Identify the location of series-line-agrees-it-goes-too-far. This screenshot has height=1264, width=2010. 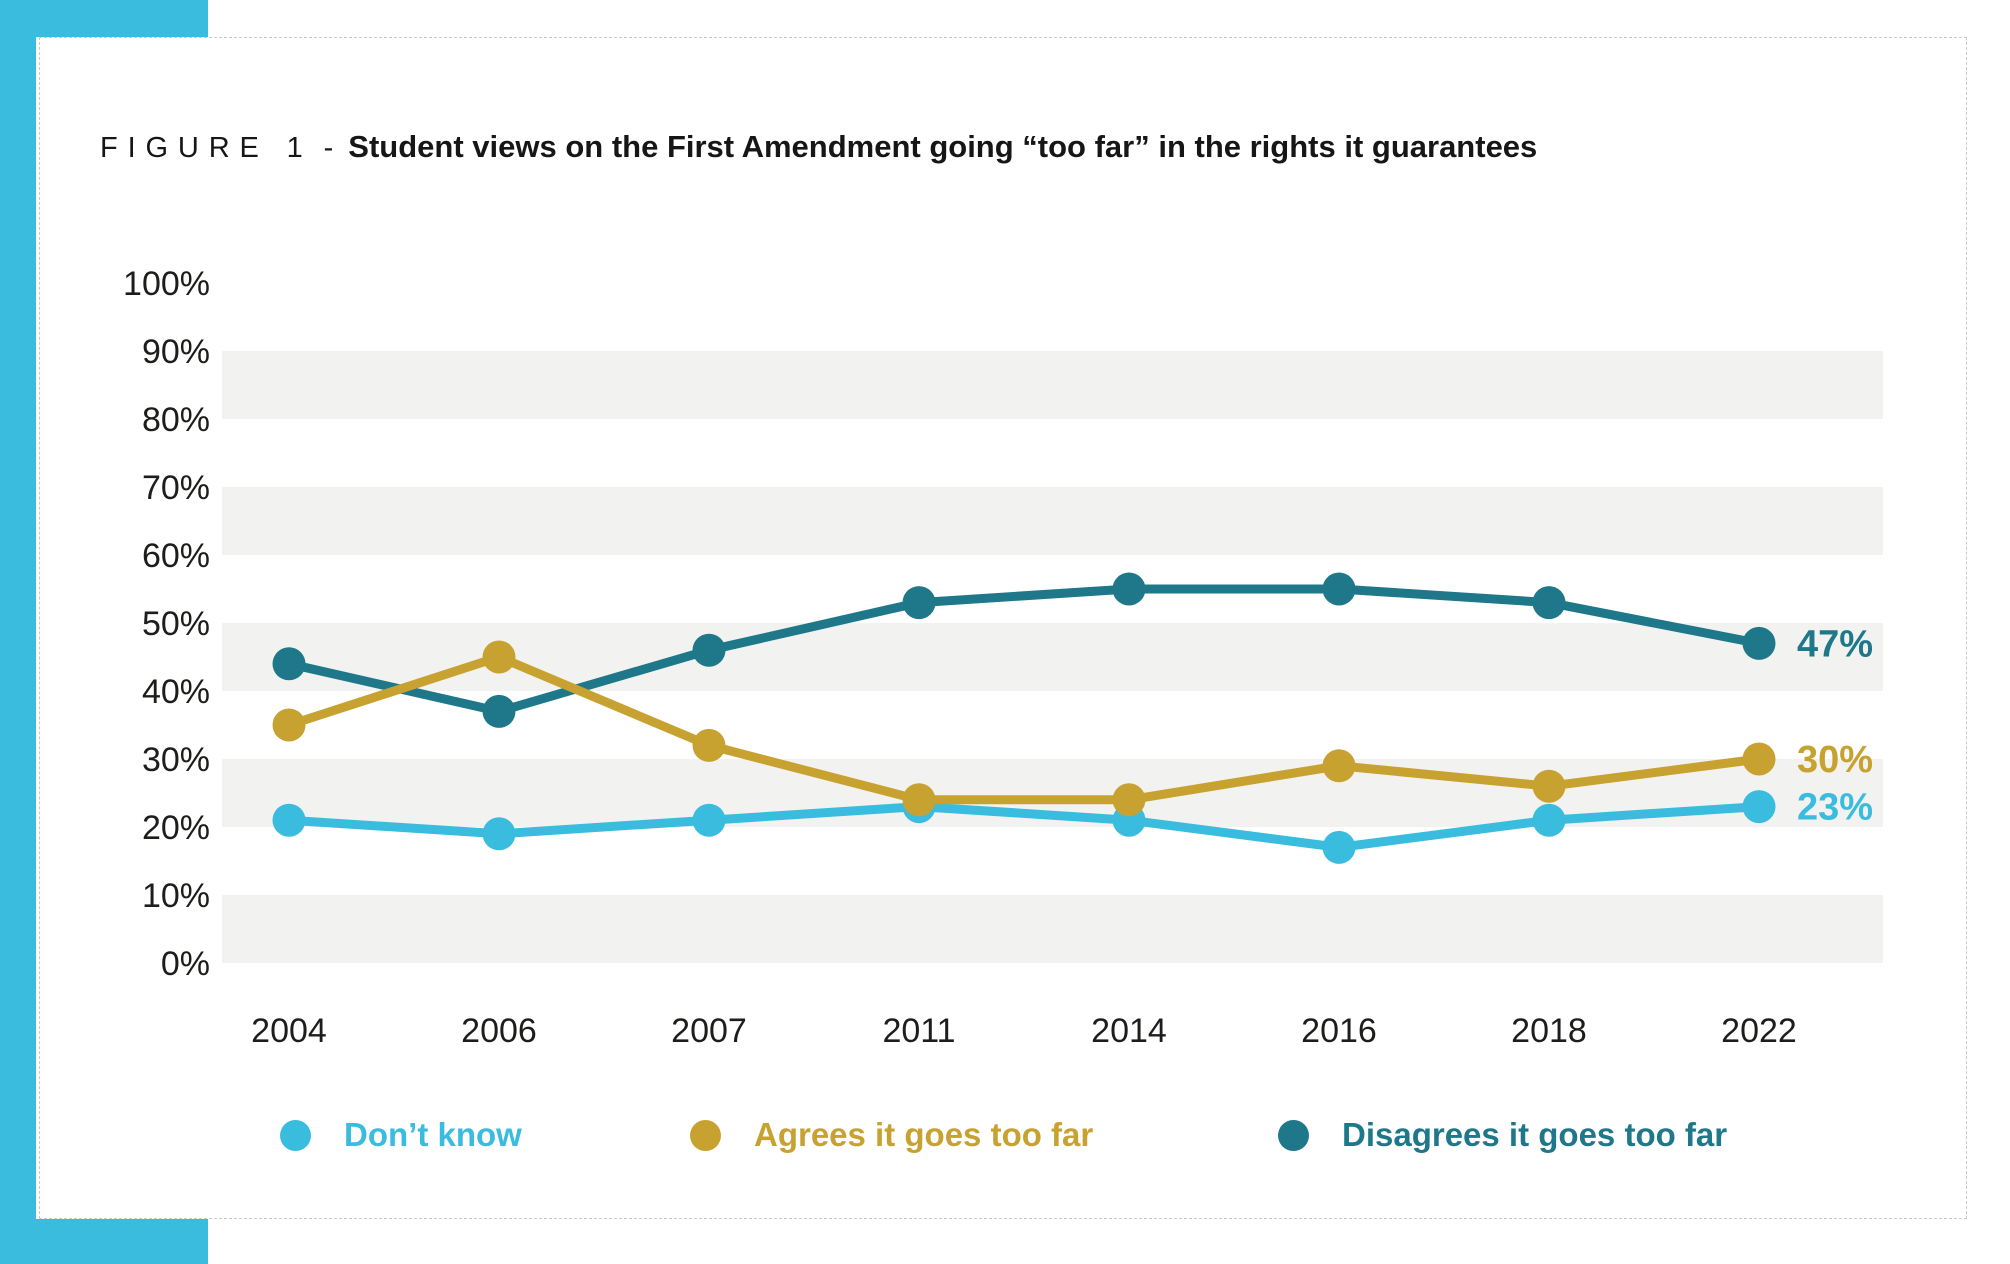
(1023, 728).